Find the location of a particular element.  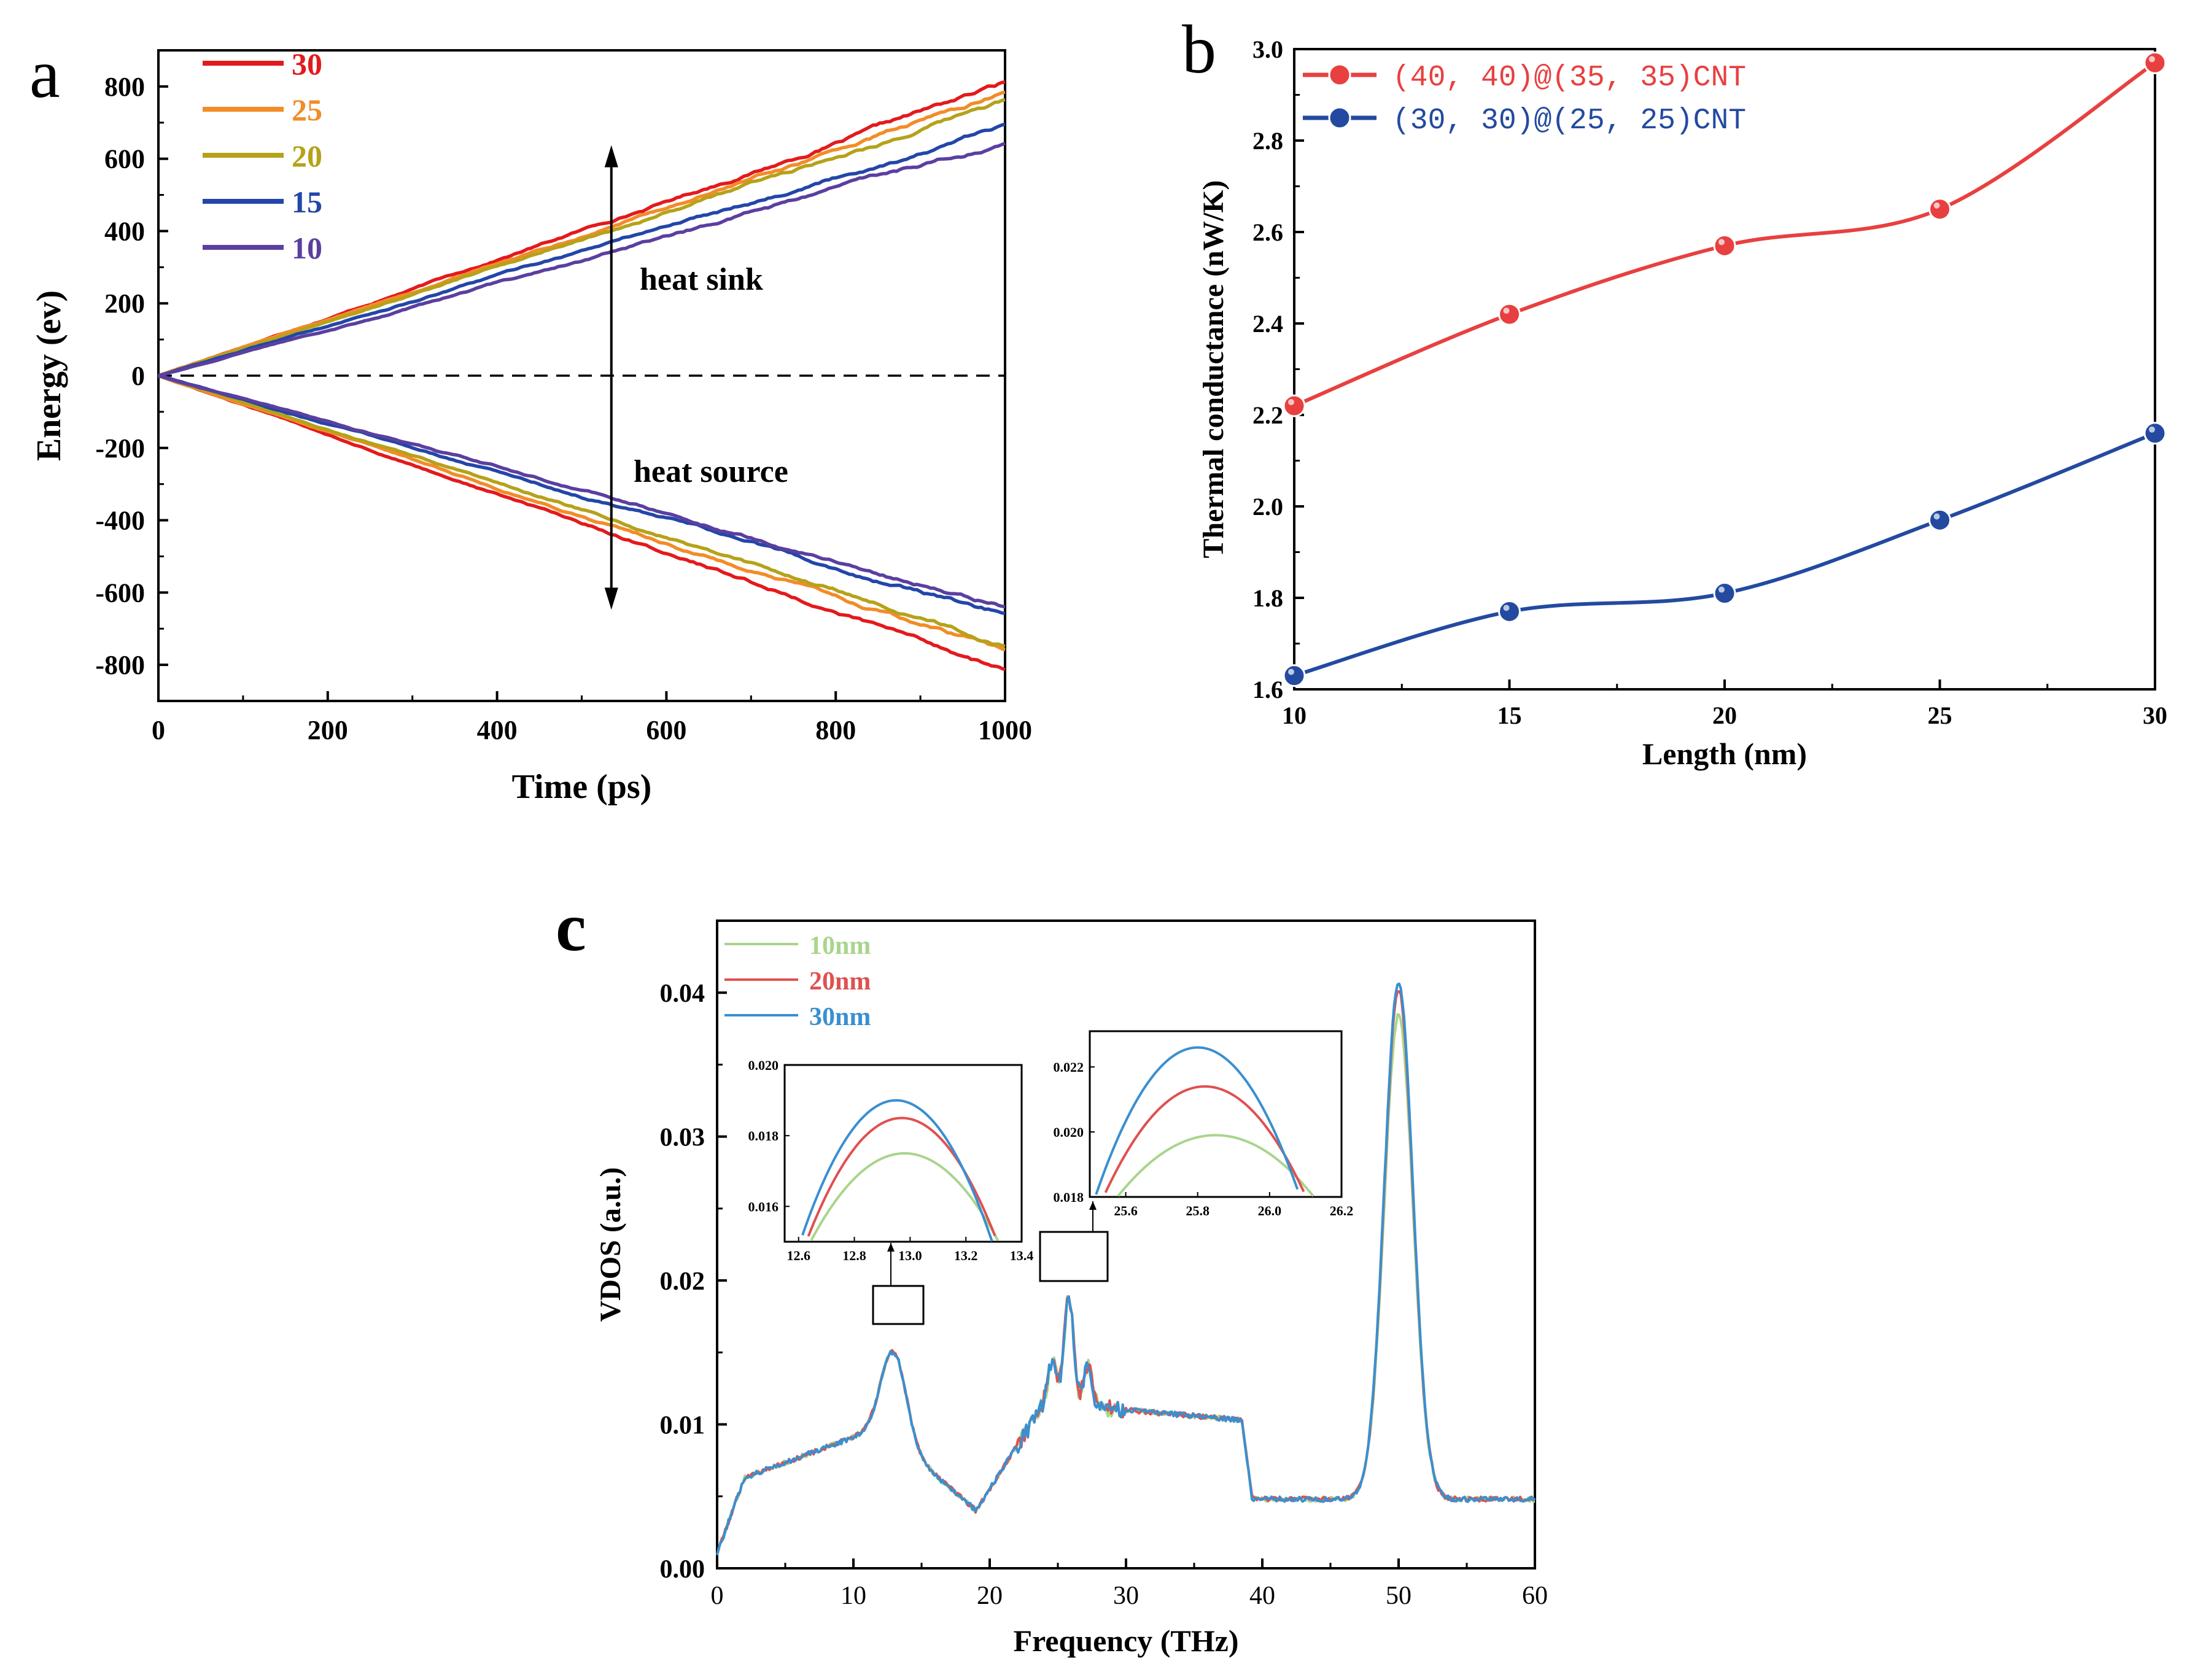

inset-x-tick-label: 12.8 is located at coordinates (854, 1255).